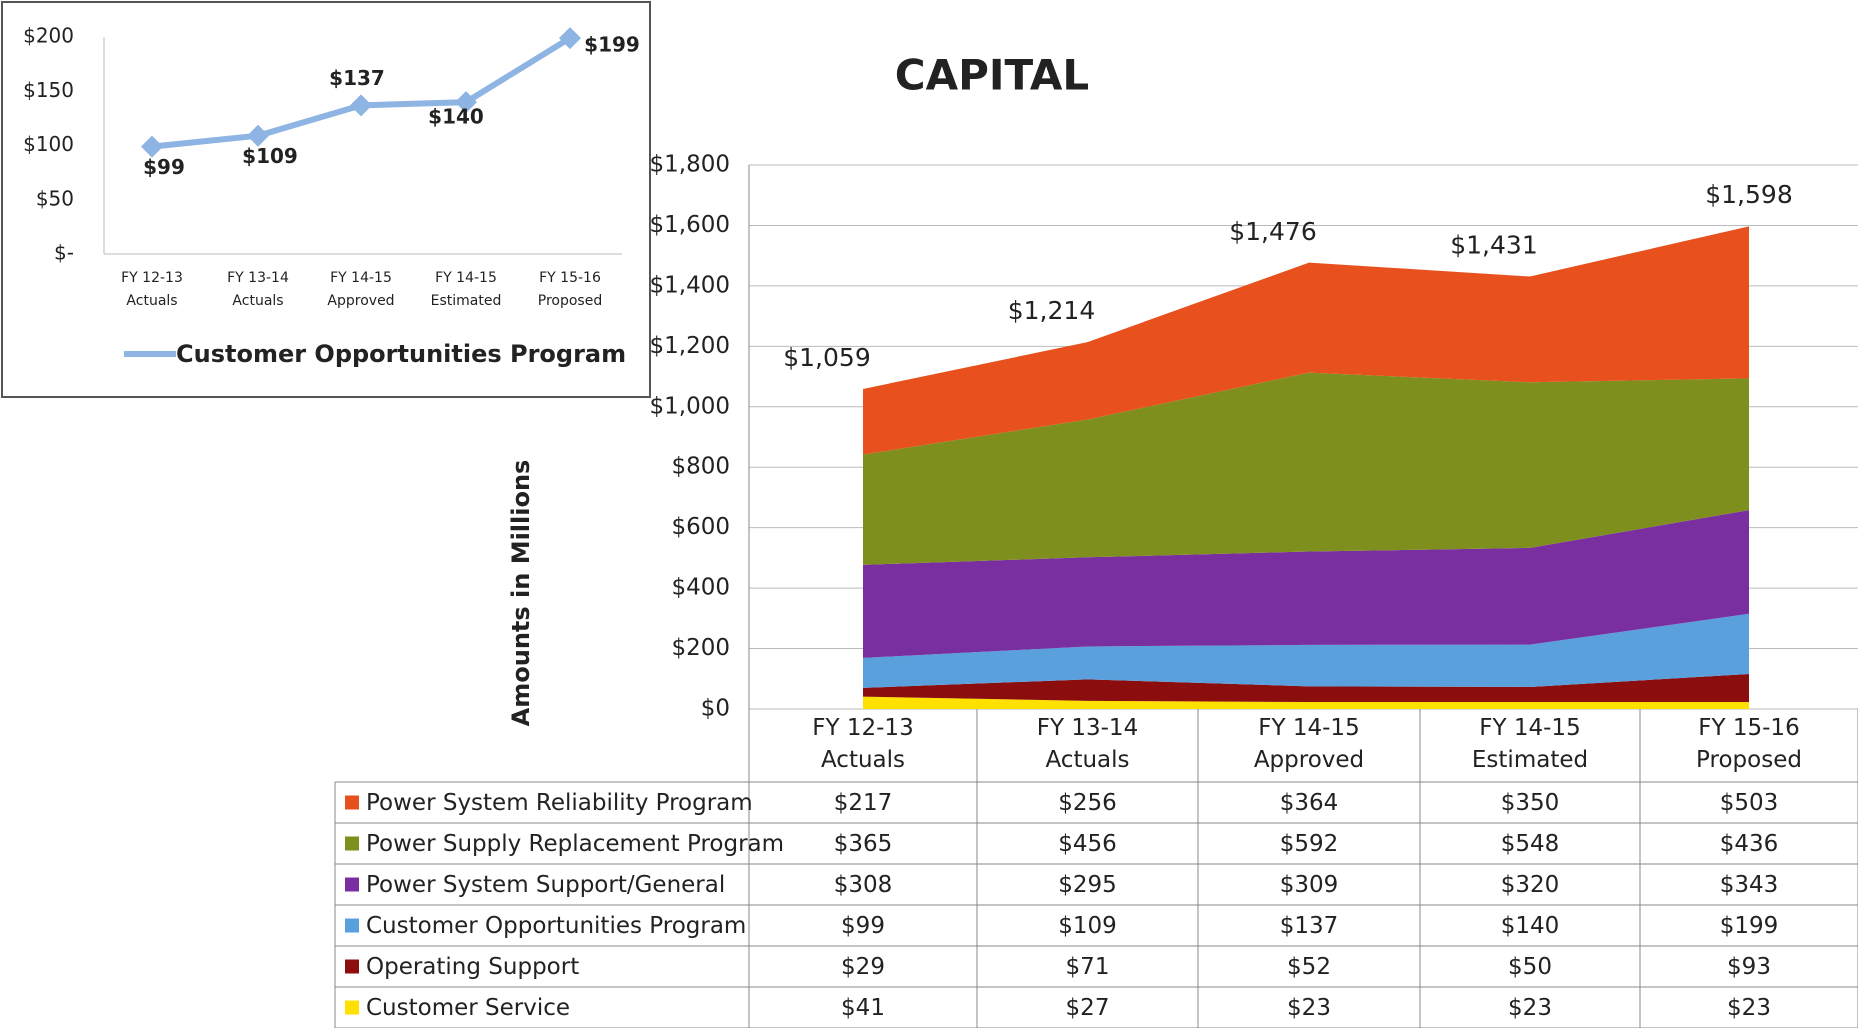  I want to click on y-tick-label: $1,400, so click(690, 285).